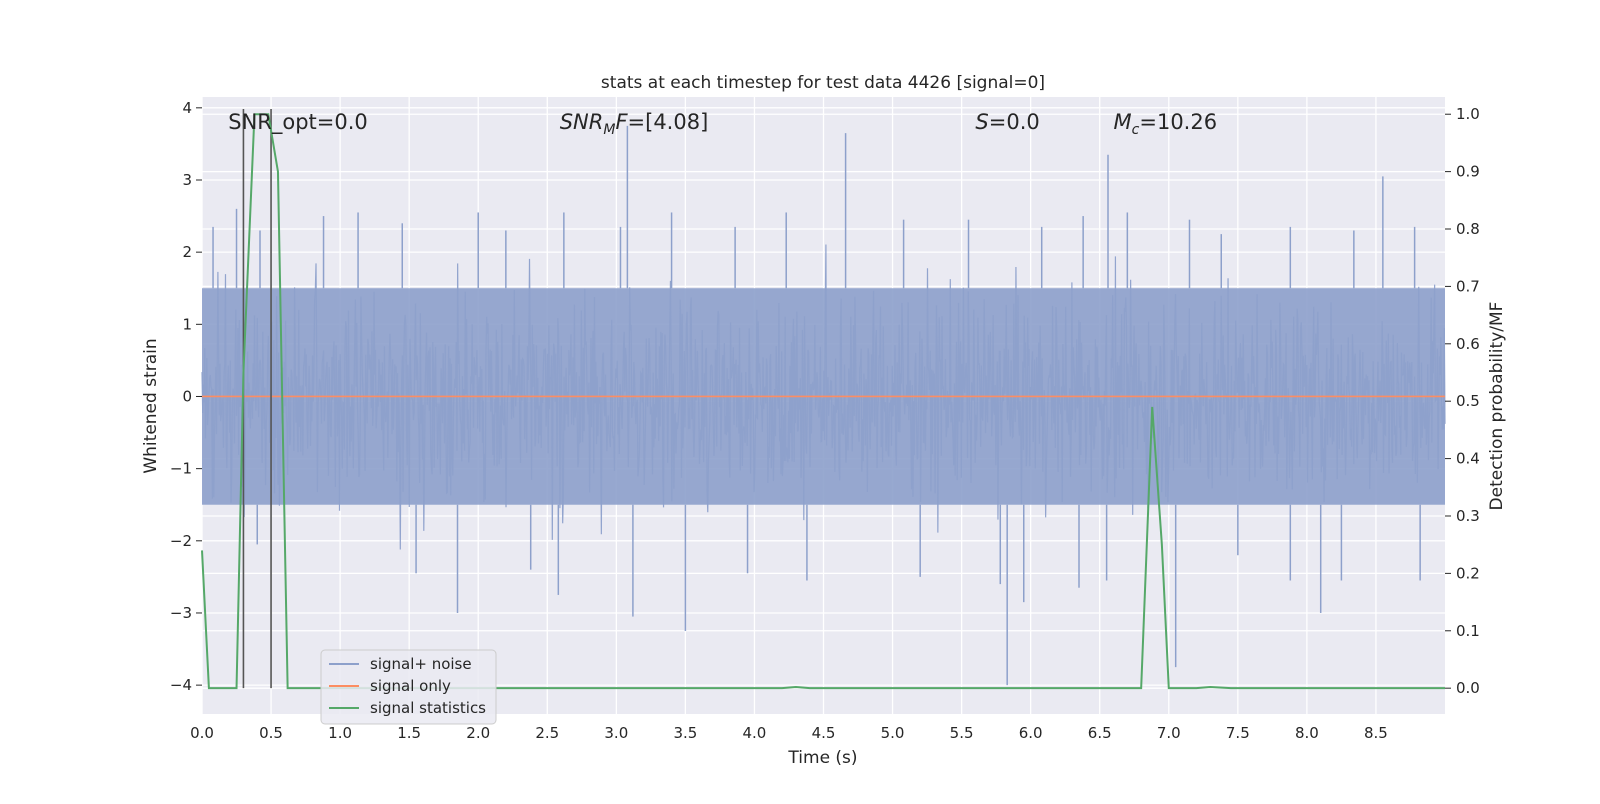  I want to click on legend-box, so click(408, 687).